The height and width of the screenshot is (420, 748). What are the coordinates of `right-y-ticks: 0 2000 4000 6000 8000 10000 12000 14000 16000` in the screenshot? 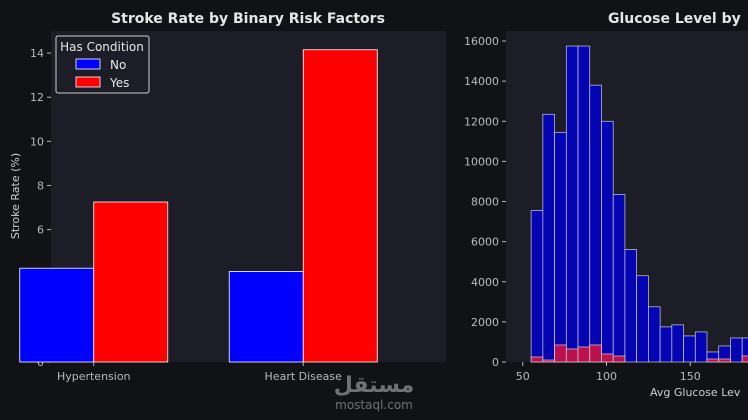 It's located at (485, 202).